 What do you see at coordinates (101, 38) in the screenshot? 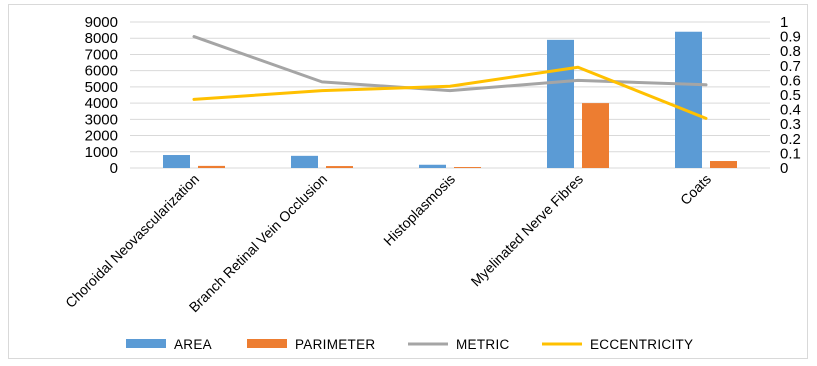
I see `left-tick-label: 8000` at bounding box center [101, 38].